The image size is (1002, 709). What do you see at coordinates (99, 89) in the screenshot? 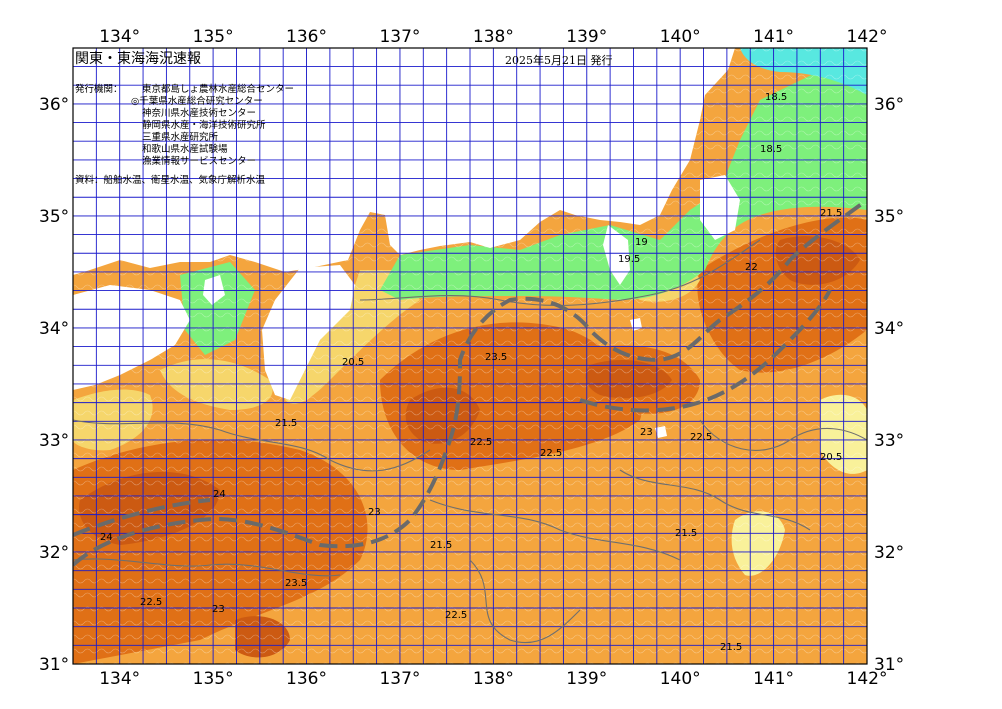
I see `issuer-label: 発行機関：` at bounding box center [99, 89].